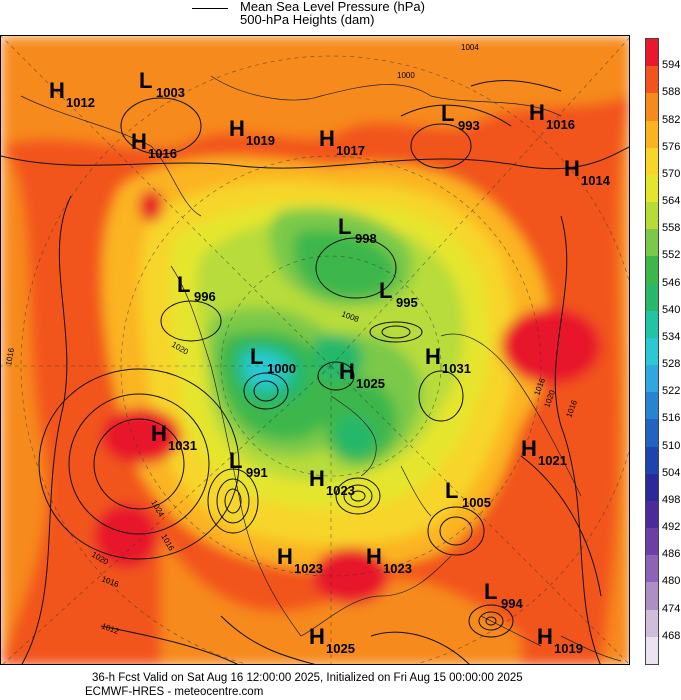 Image resolution: width=681 pixels, height=700 pixels. Describe the element at coordinates (469, 125) in the screenshot. I see `pressure-center-value: 993` at that location.